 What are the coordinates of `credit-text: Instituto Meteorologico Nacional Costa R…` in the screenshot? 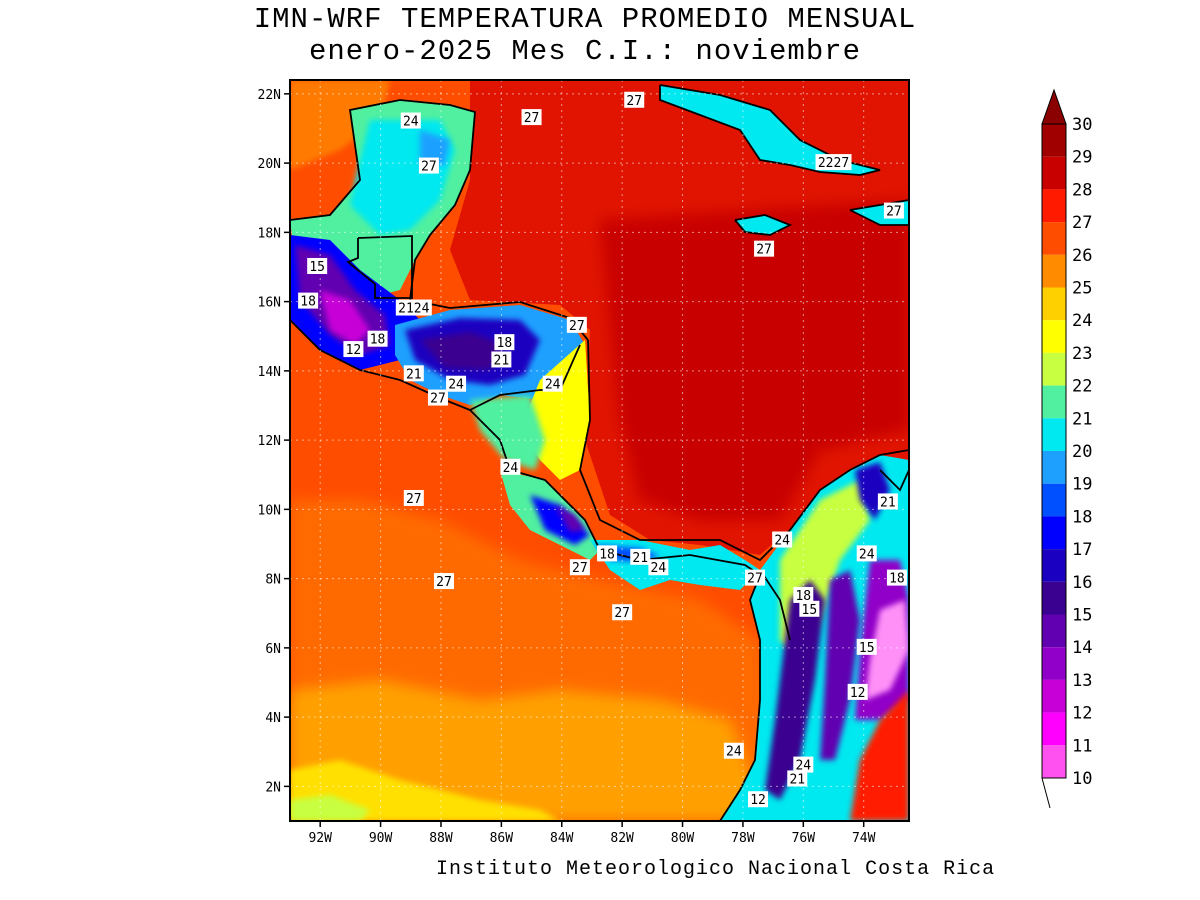 It's located at (716, 869).